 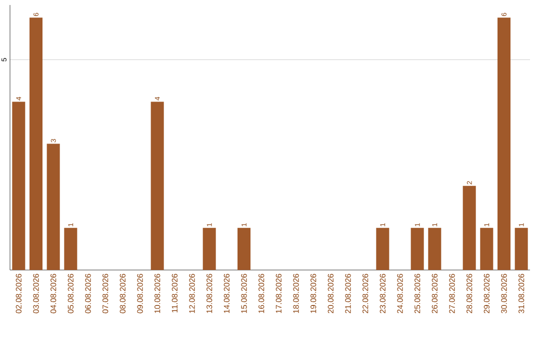 What do you see at coordinates (417, 294) in the screenshot?
I see `x-tick-label: 25.08.2026` at bounding box center [417, 294].